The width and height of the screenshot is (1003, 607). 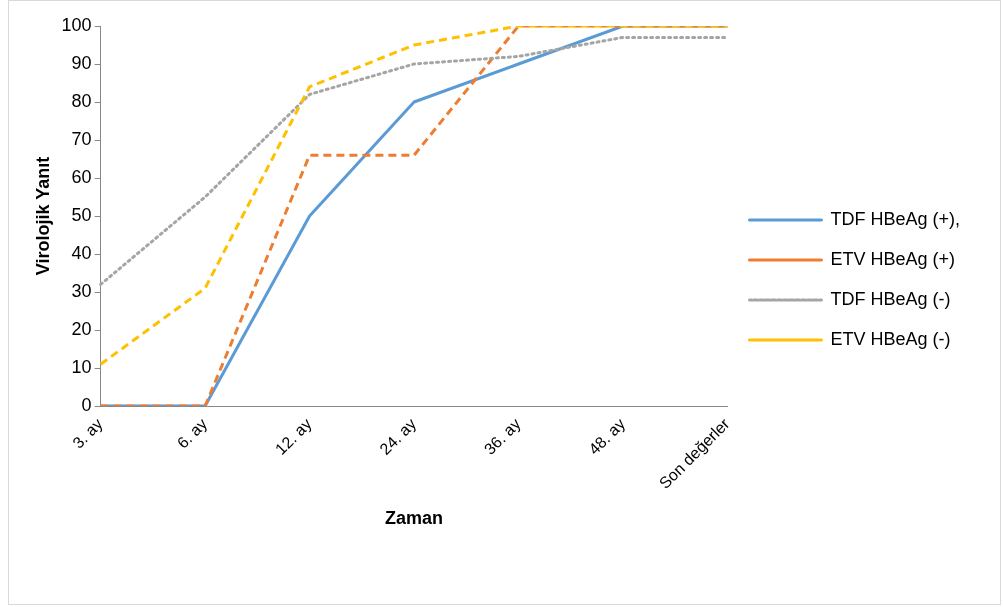 I want to click on y-tick-label: 20, so click(x=81, y=329).